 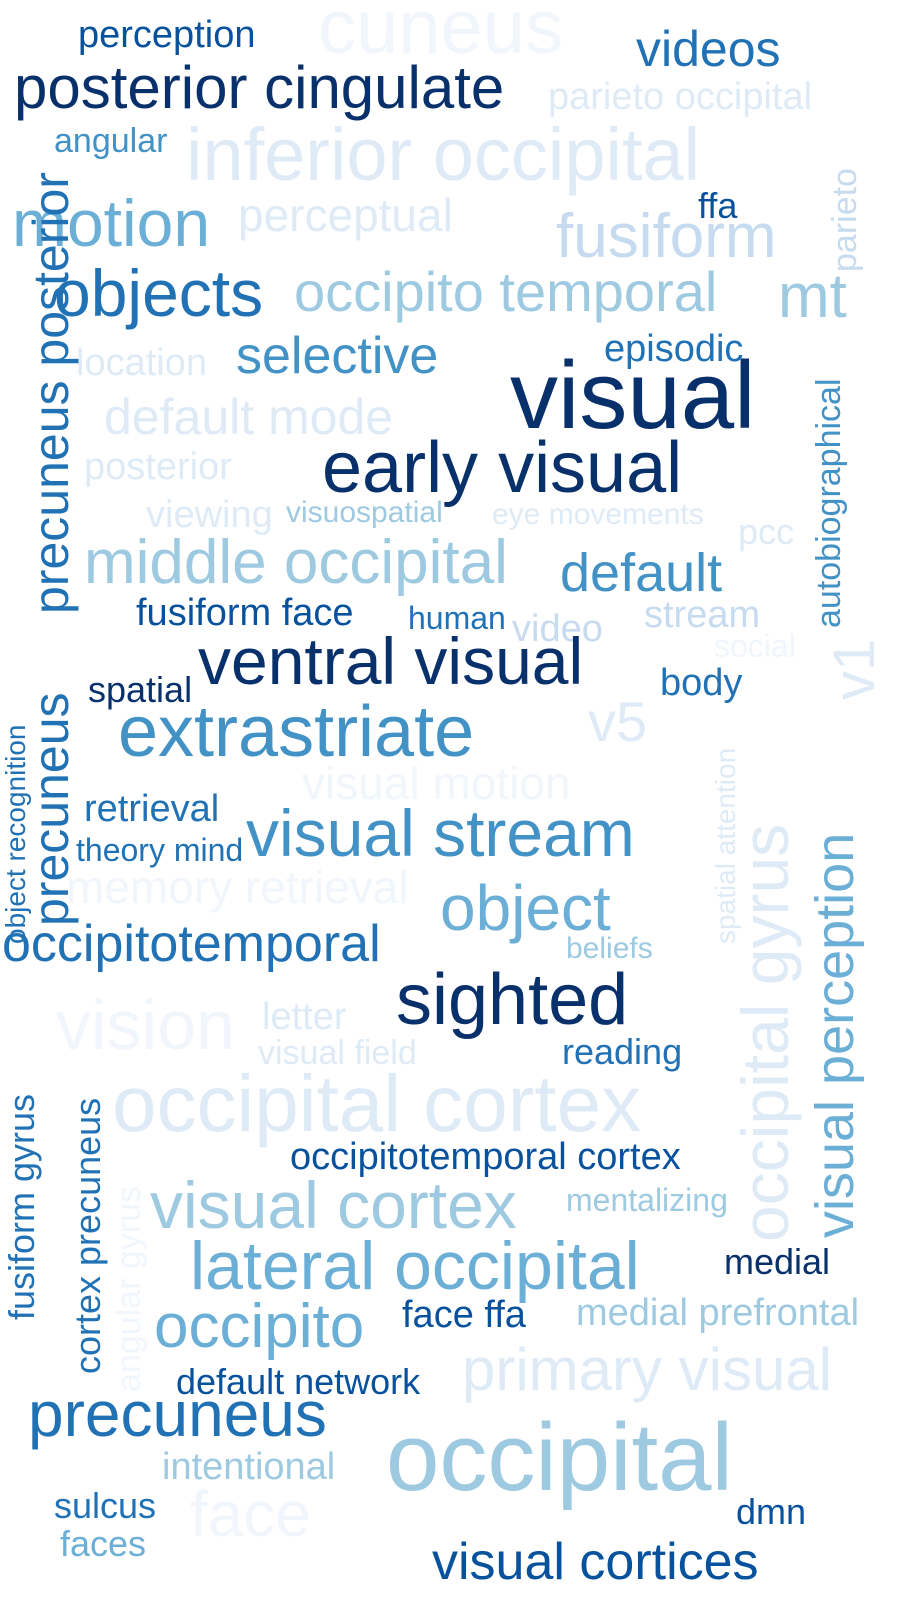 What do you see at coordinates (829, 503) in the screenshot?
I see `word: autobiographical` at bounding box center [829, 503].